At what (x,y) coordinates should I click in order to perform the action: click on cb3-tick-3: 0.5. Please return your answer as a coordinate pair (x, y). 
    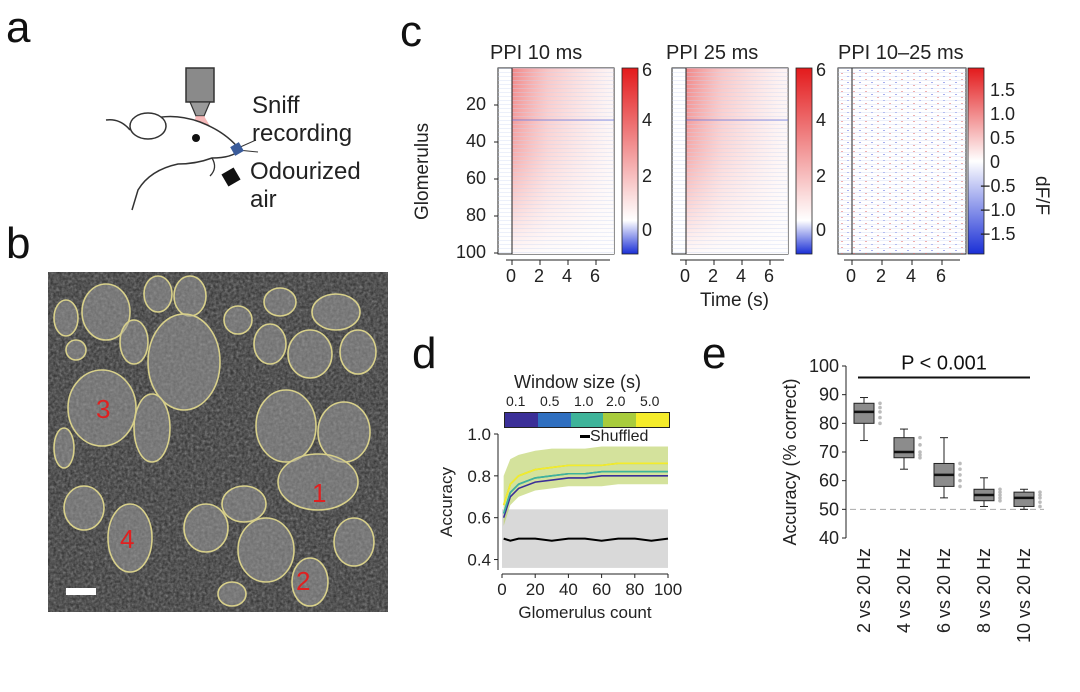
    Looking at the image, I should click on (1003, 138).